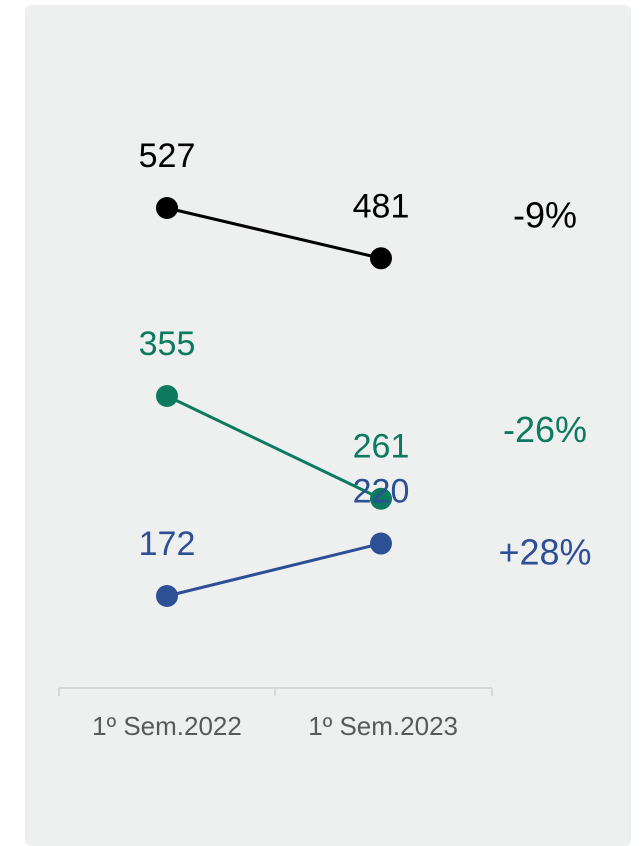  Describe the element at coordinates (381, 447) in the screenshot. I see `value-label: 261` at that location.